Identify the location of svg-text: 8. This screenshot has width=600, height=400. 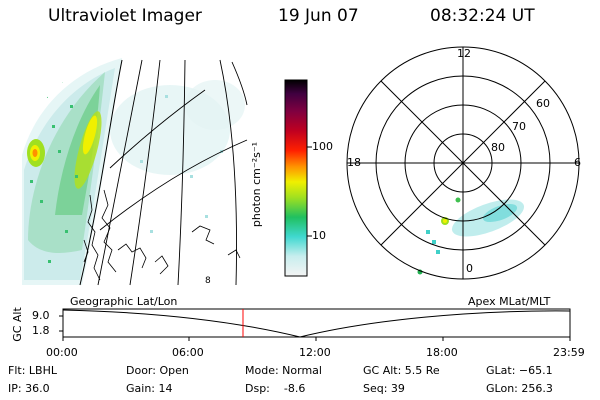
(208, 281).